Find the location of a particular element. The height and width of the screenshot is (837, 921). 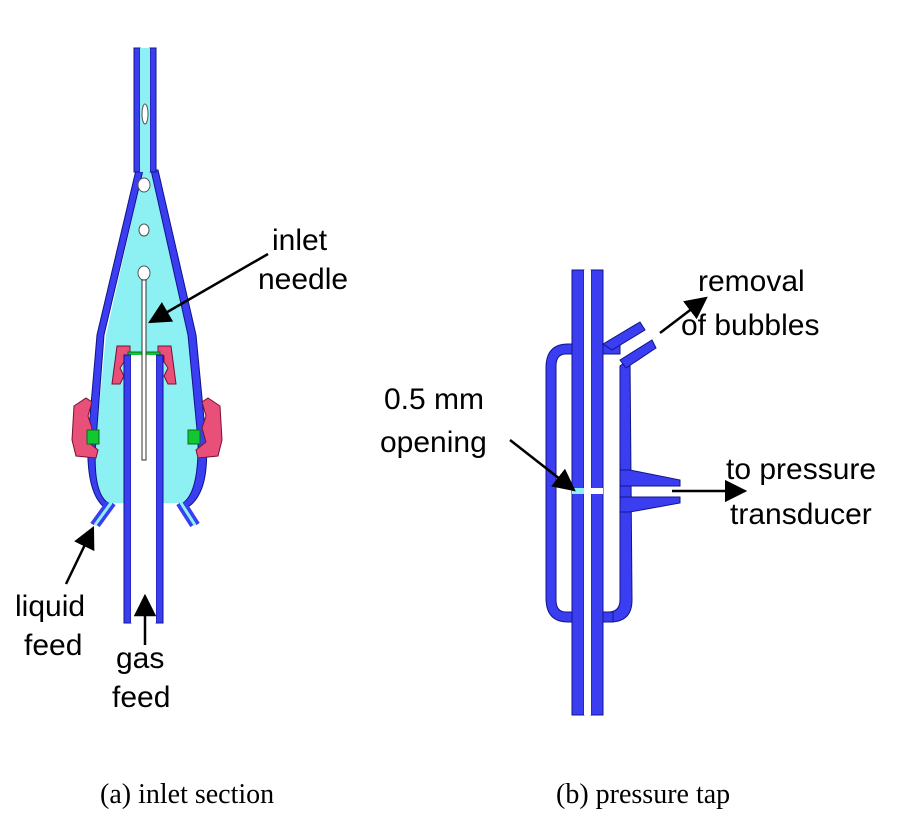

jacket-right-outer is located at coordinates (617, 489).